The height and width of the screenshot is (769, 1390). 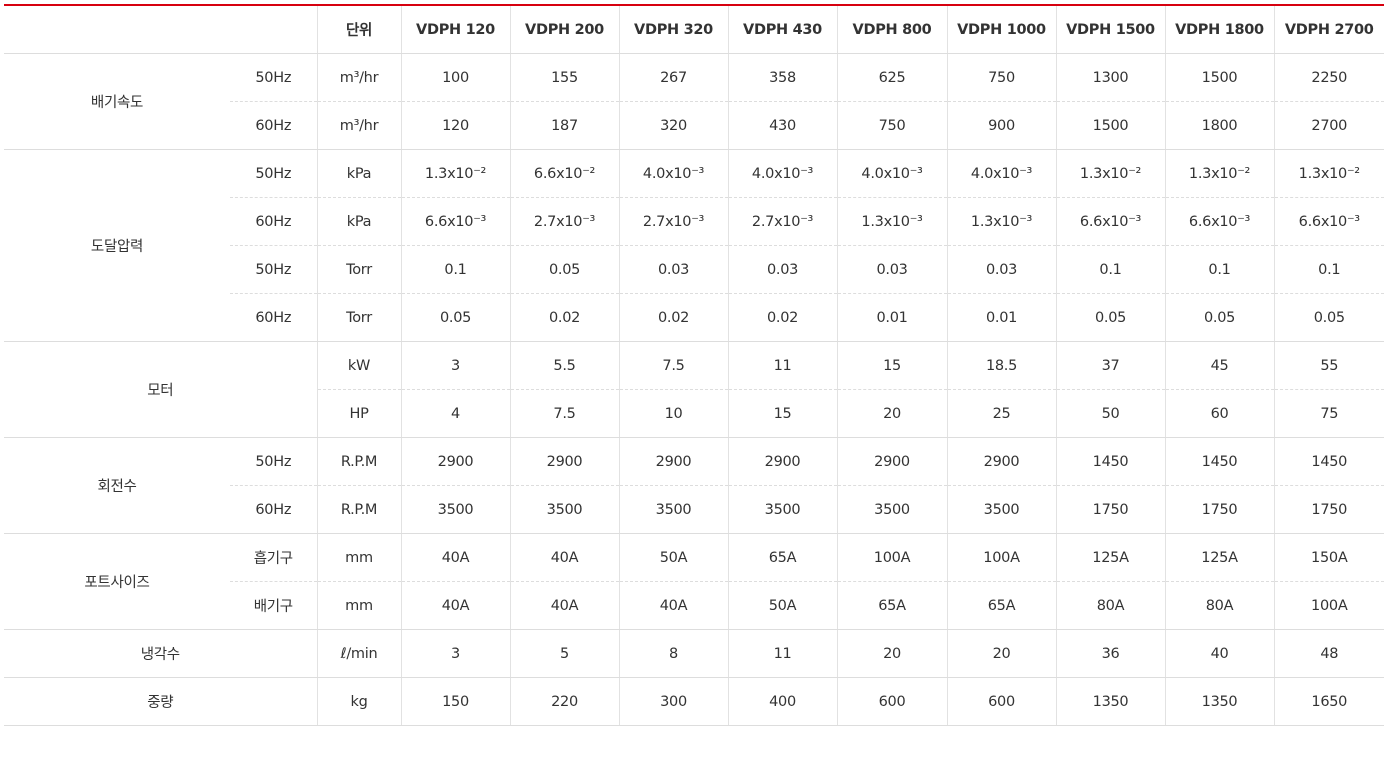 I want to click on value-cell: 2.7x10⁻³, so click(x=673, y=221).